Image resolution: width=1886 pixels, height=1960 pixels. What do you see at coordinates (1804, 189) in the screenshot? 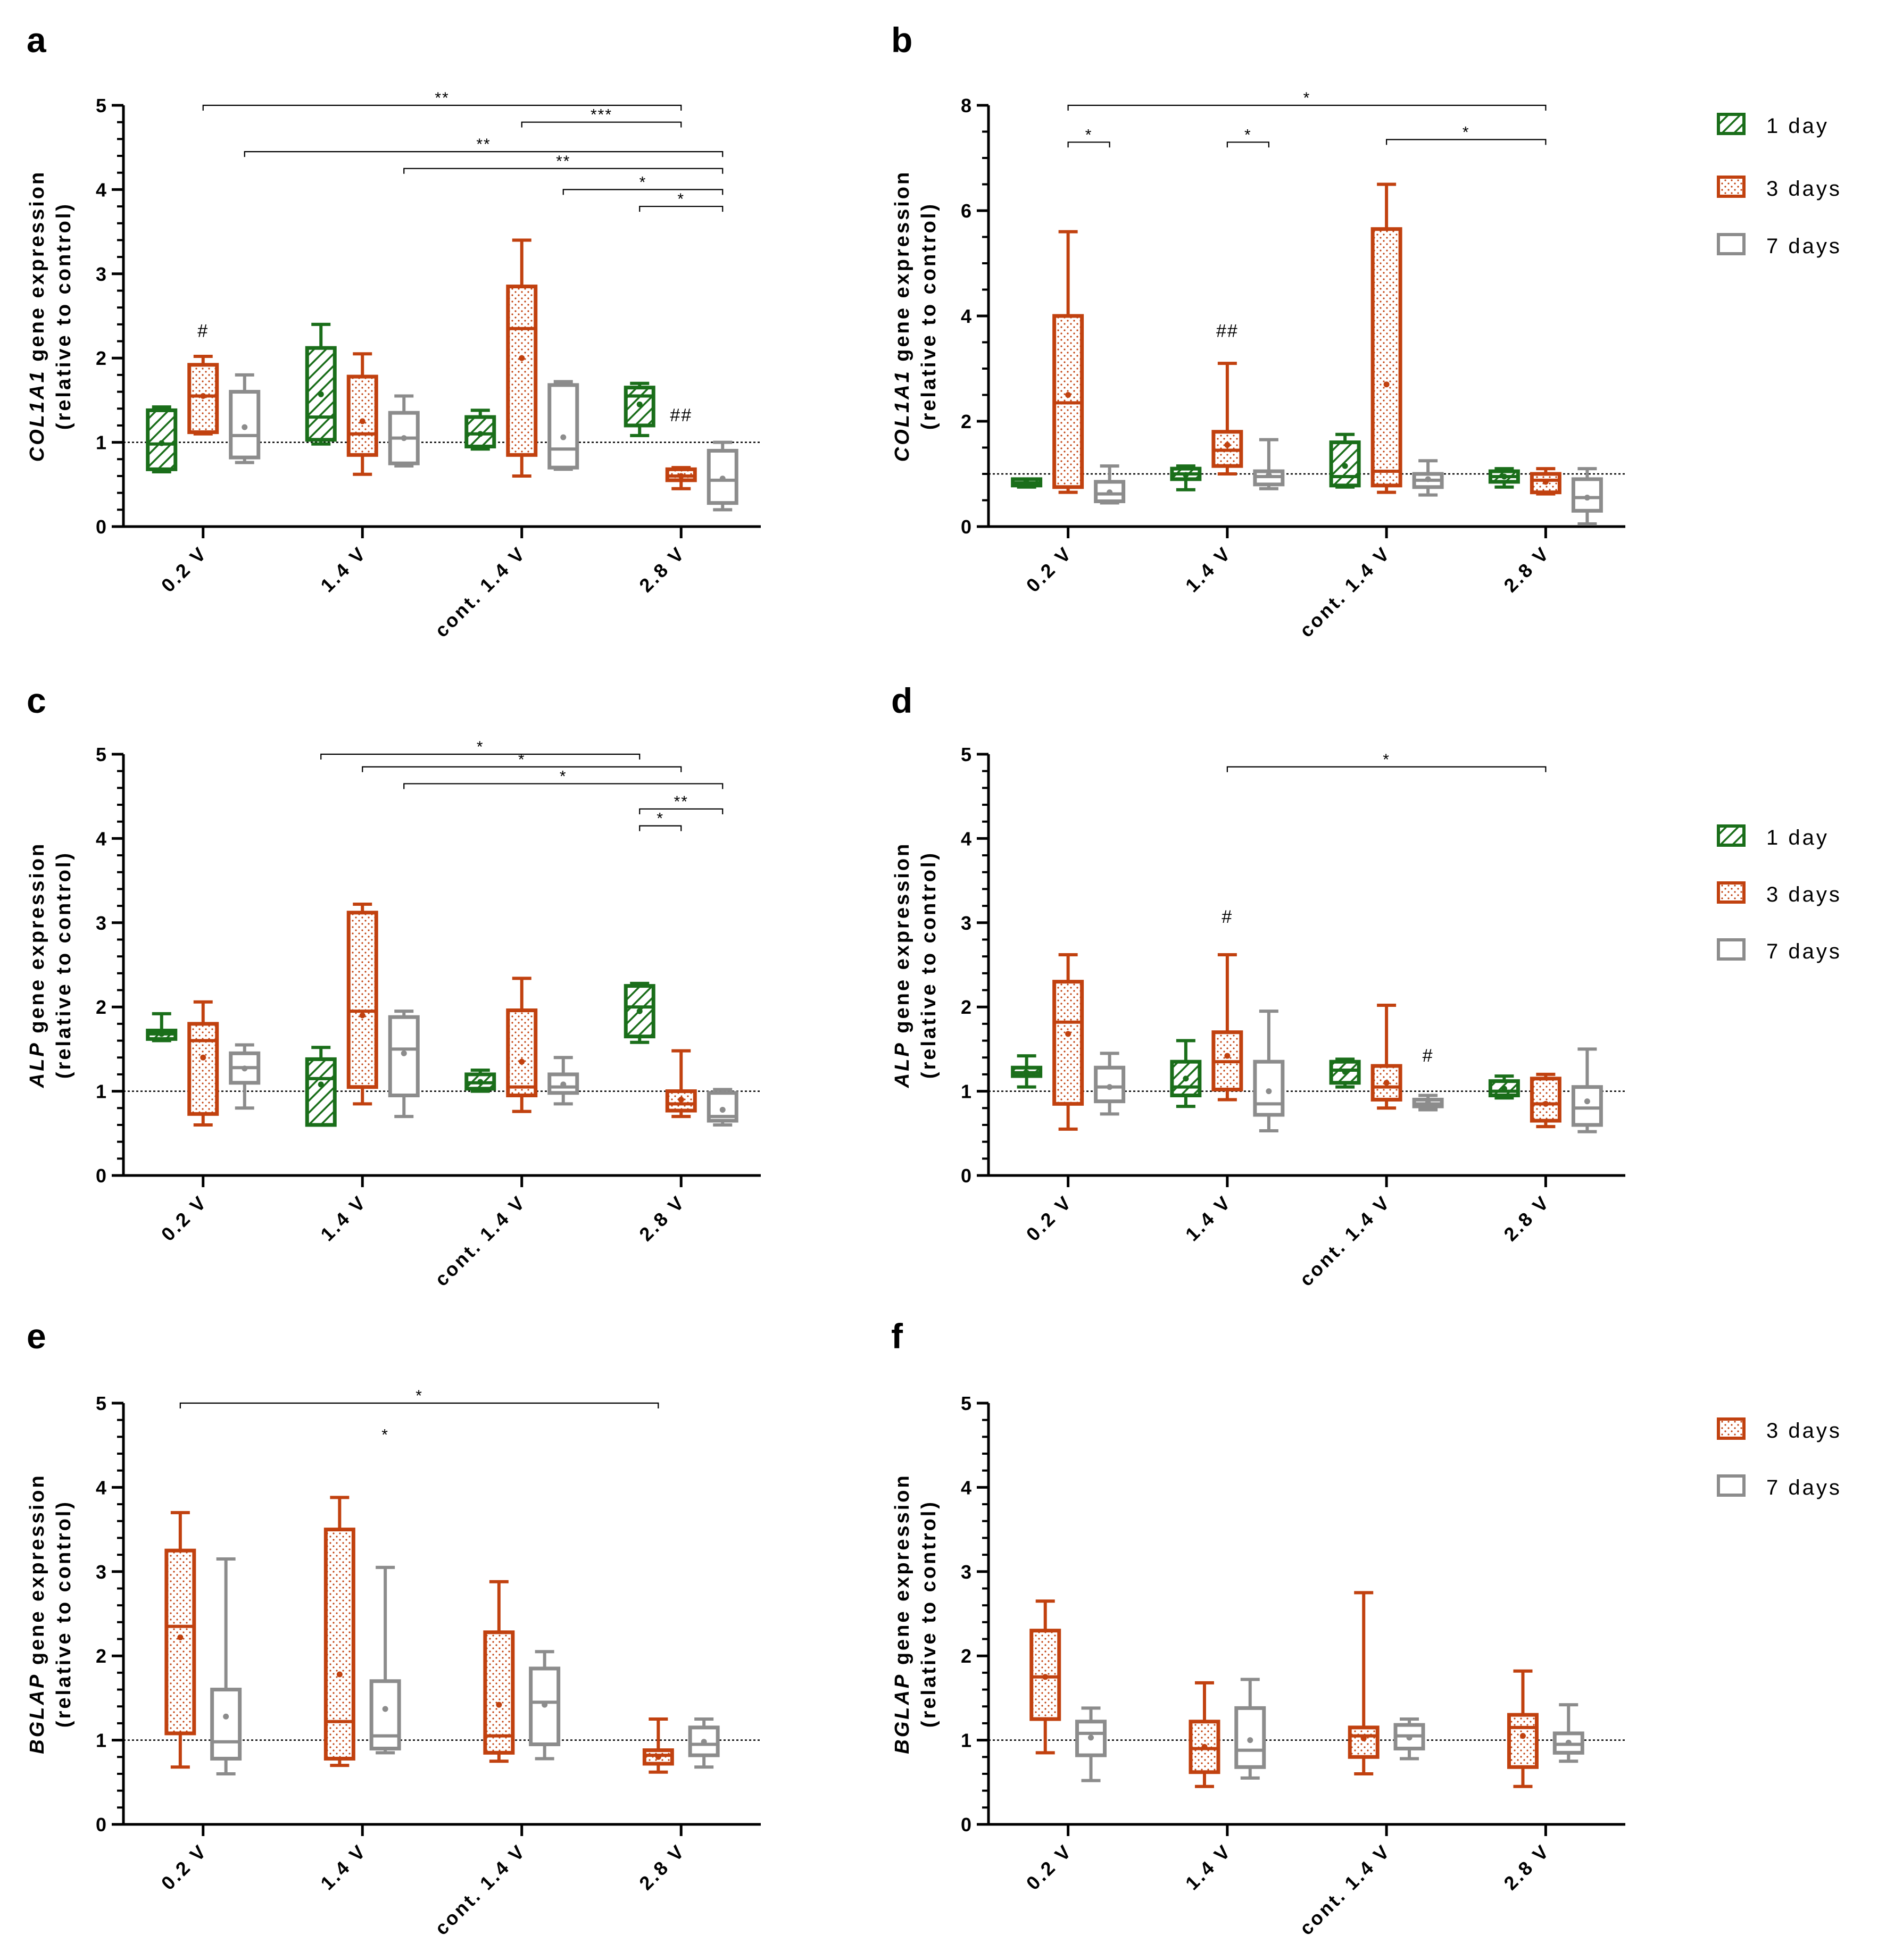
I see `legend-label-3-days: 3 days` at bounding box center [1804, 189].